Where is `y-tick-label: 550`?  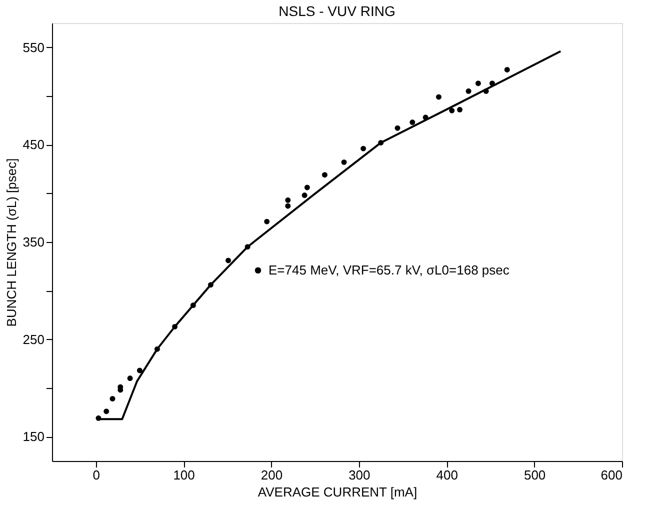
y-tick-label: 550 is located at coordinates (33, 47).